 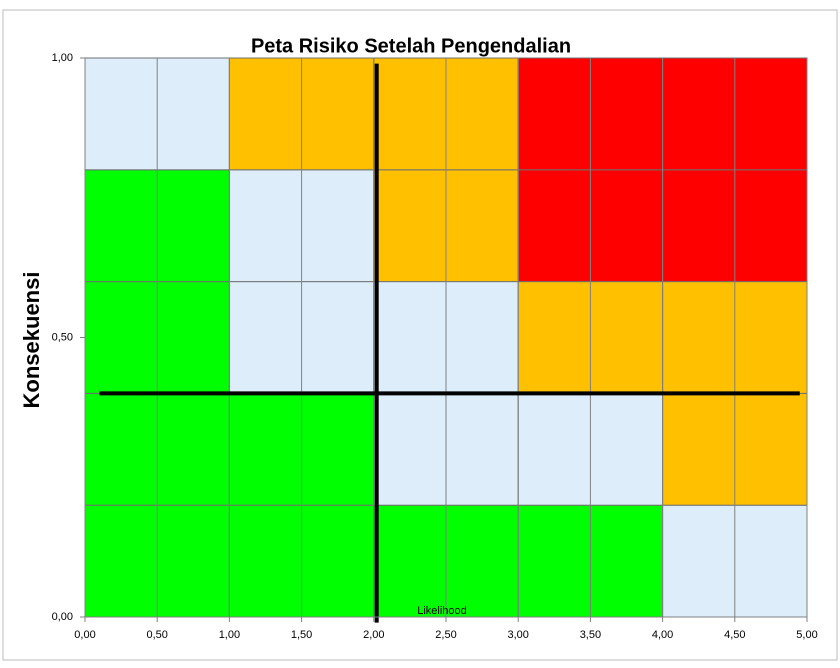 I want to click on x-tick-label: 3,00, so click(x=517, y=635).